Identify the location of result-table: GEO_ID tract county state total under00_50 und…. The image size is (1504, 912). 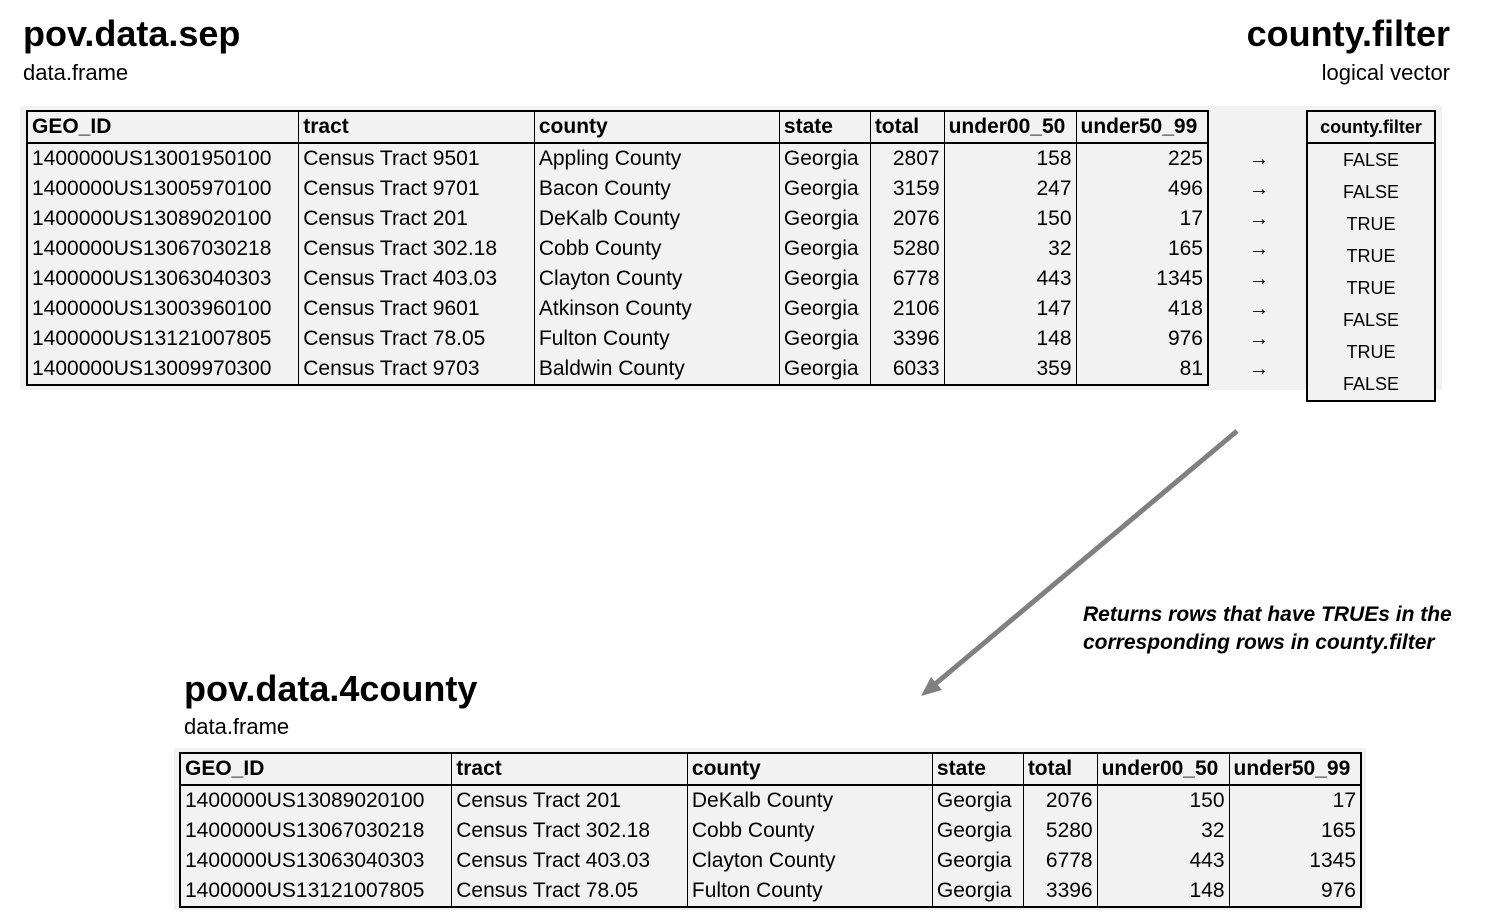
(770, 830).